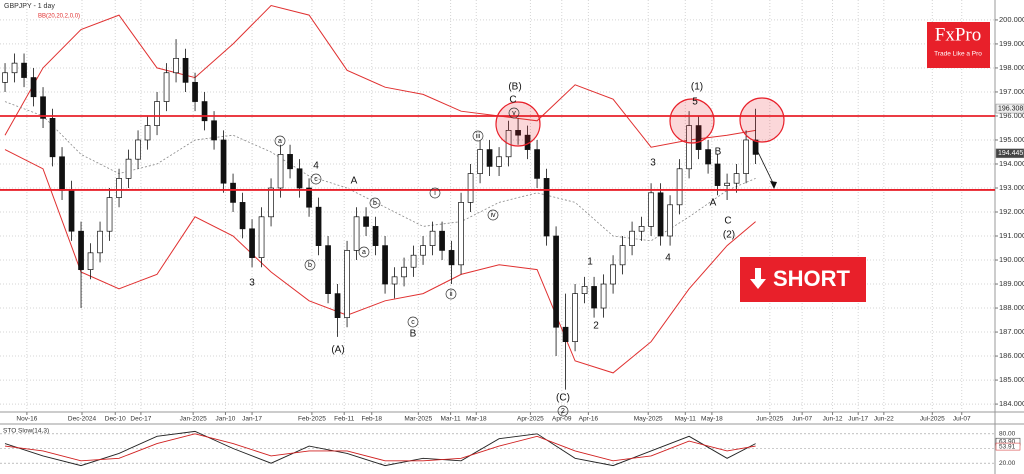 Image resolution: width=1024 pixels, height=474 pixels. I want to click on y-tick-label: 184.000, so click(1011, 403).